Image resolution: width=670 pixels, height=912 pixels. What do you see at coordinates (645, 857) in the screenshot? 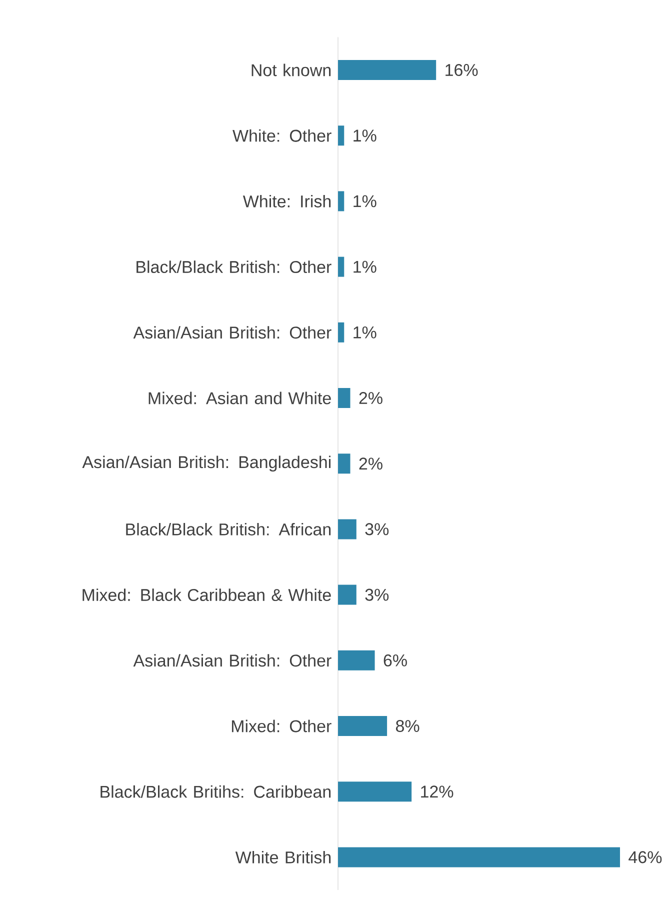
I see `data-label: 46%` at bounding box center [645, 857].